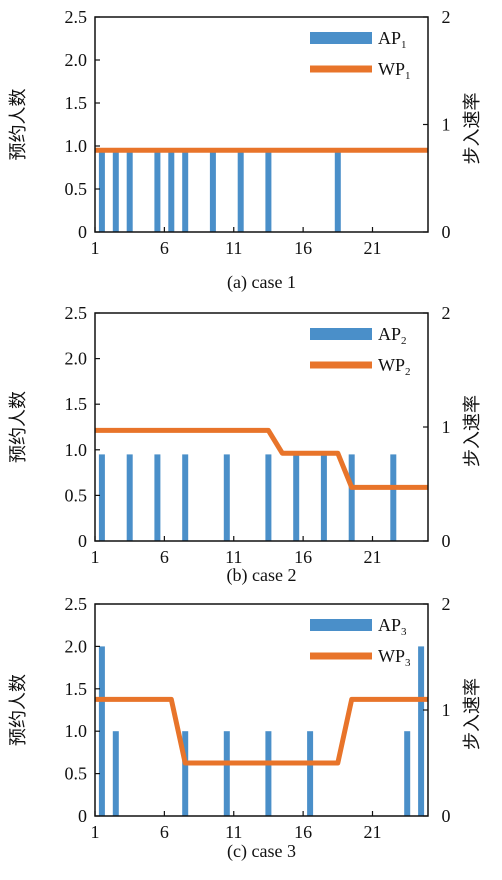 The height and width of the screenshot is (880, 502). I want to click on legend-entry-ap: AP1, so click(392, 39).